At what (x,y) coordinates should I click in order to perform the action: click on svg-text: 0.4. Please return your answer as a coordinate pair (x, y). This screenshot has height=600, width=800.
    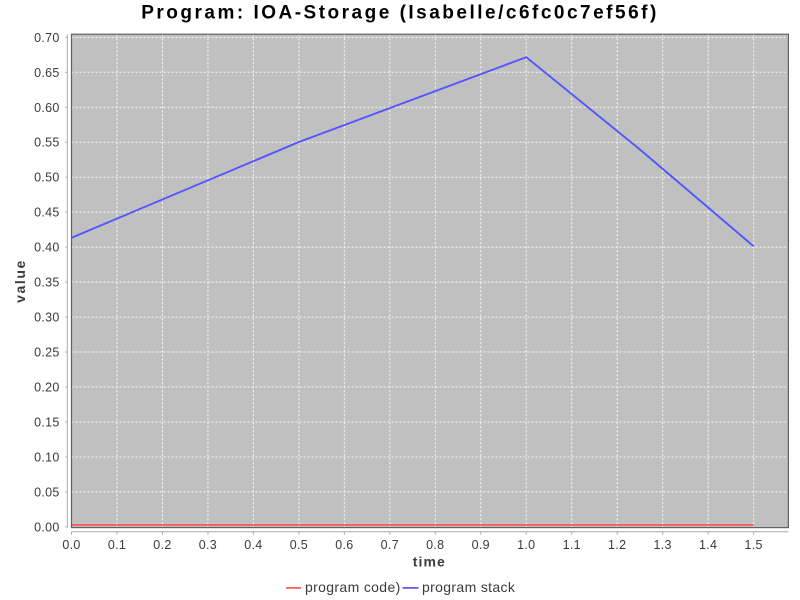
    Looking at the image, I should click on (253, 545).